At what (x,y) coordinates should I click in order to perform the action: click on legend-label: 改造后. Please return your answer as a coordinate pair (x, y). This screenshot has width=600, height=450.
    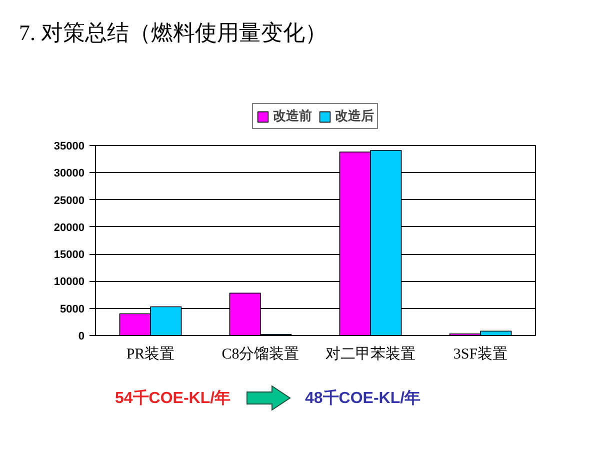
    Looking at the image, I should click on (354, 116).